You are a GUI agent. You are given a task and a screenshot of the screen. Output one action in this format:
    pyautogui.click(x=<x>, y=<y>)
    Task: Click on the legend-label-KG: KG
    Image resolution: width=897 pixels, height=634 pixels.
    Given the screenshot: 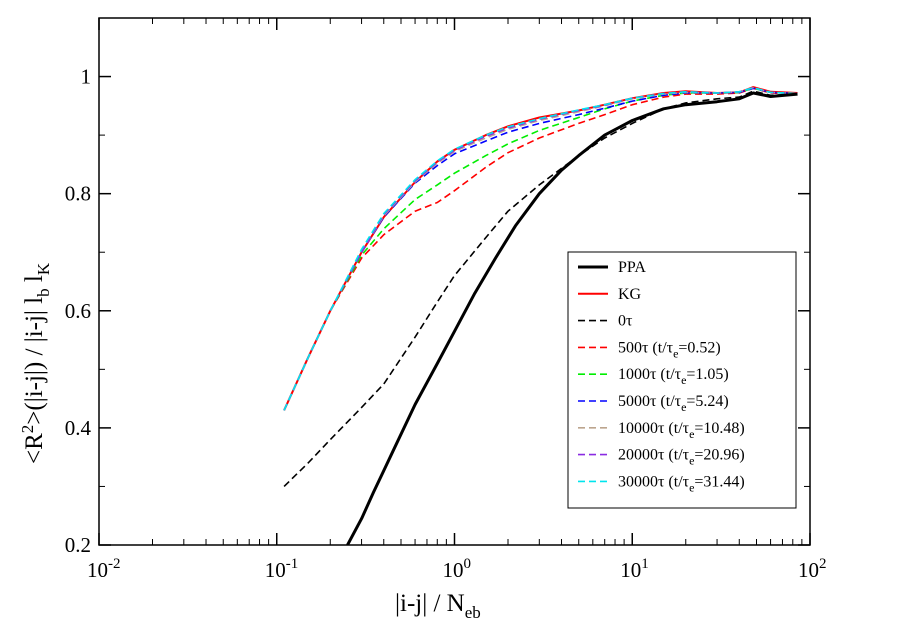 What is the action you would take?
    pyautogui.click(x=630, y=294)
    